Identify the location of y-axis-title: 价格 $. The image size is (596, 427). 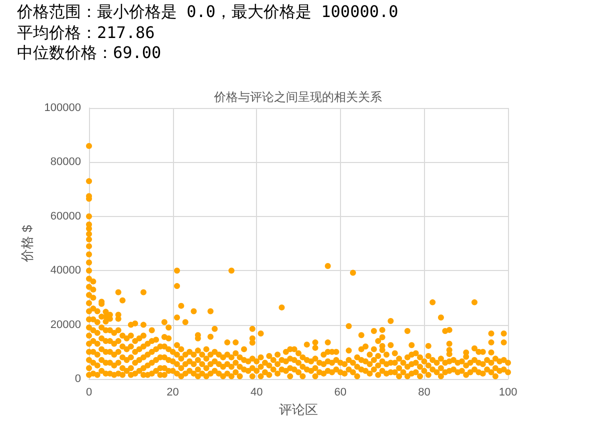
(26, 243).